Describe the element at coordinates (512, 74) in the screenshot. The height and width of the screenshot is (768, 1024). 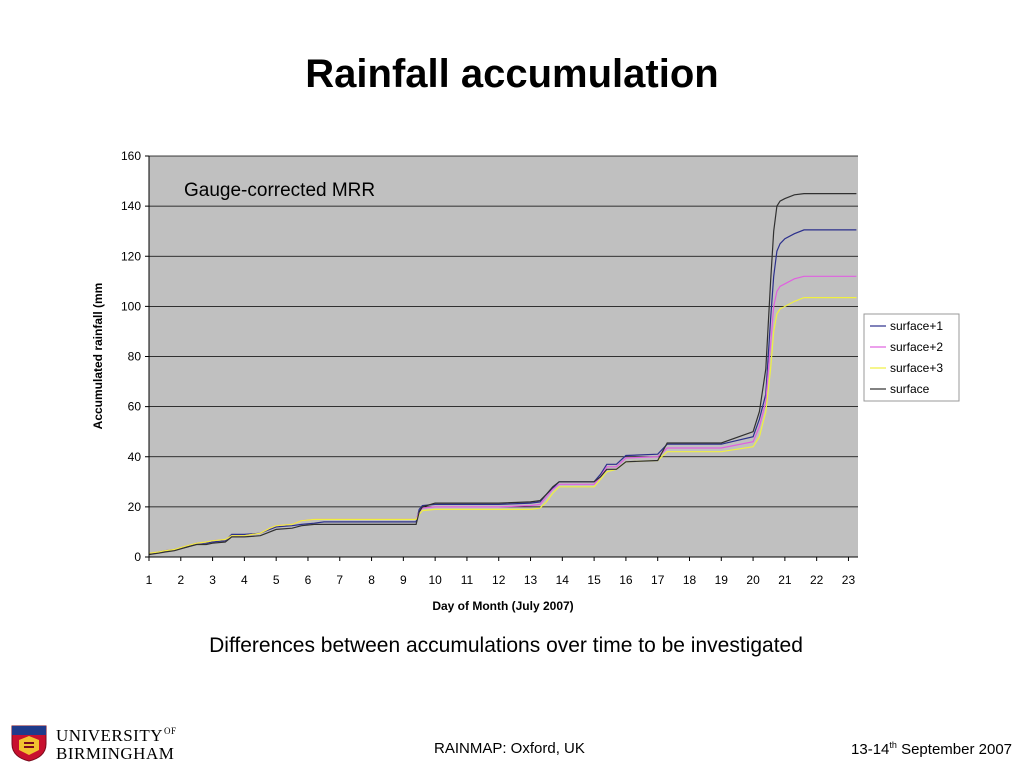
I see `slide-title: Rainfall accumulation` at that location.